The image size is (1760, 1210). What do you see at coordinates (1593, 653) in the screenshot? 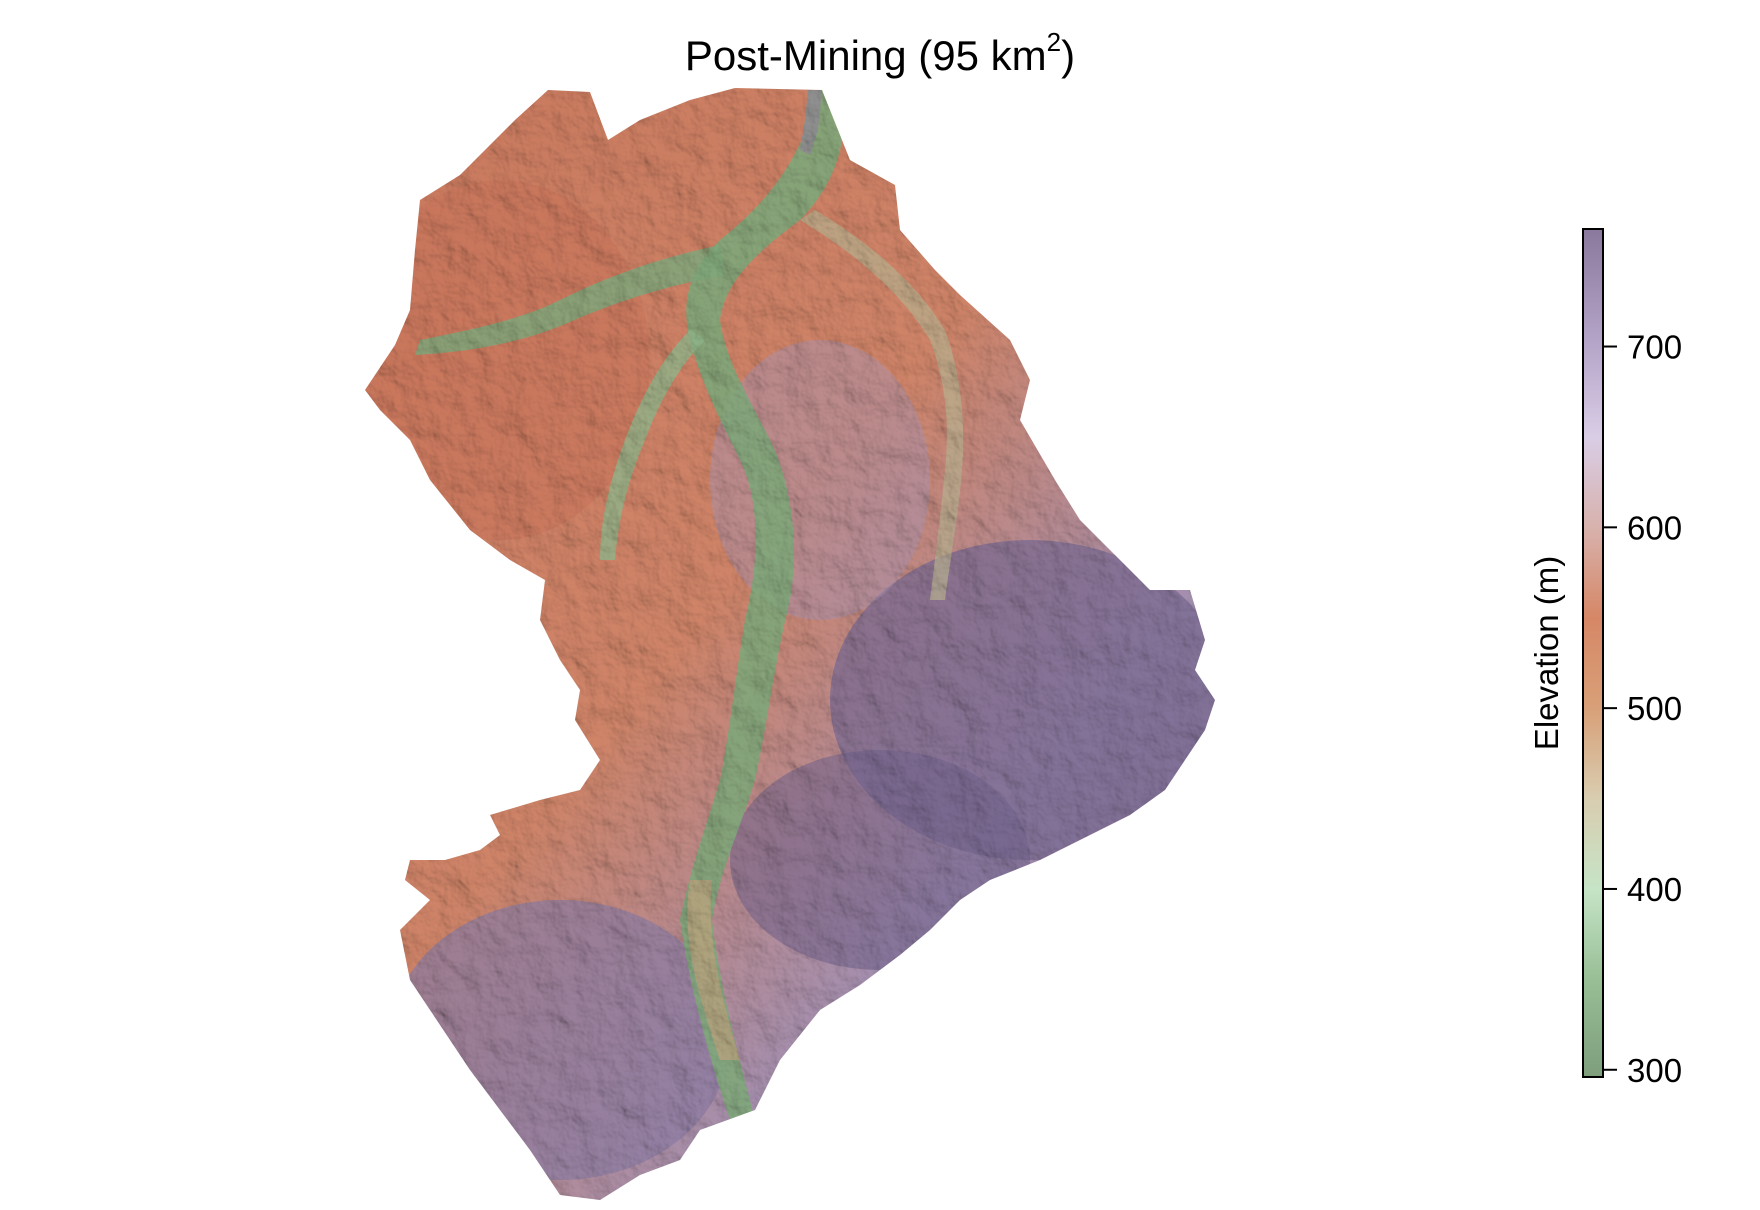
I see `legend-color-bar` at bounding box center [1593, 653].